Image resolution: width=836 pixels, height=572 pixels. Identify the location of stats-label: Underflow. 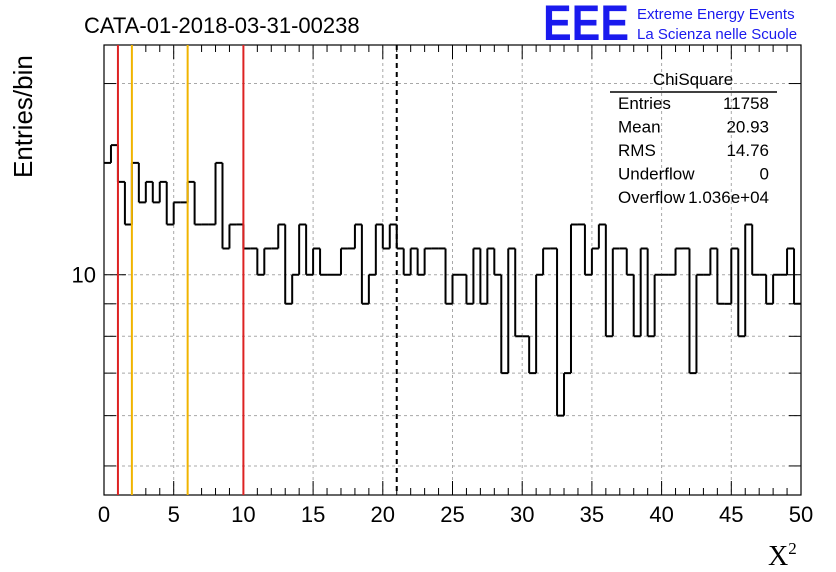
(656, 174).